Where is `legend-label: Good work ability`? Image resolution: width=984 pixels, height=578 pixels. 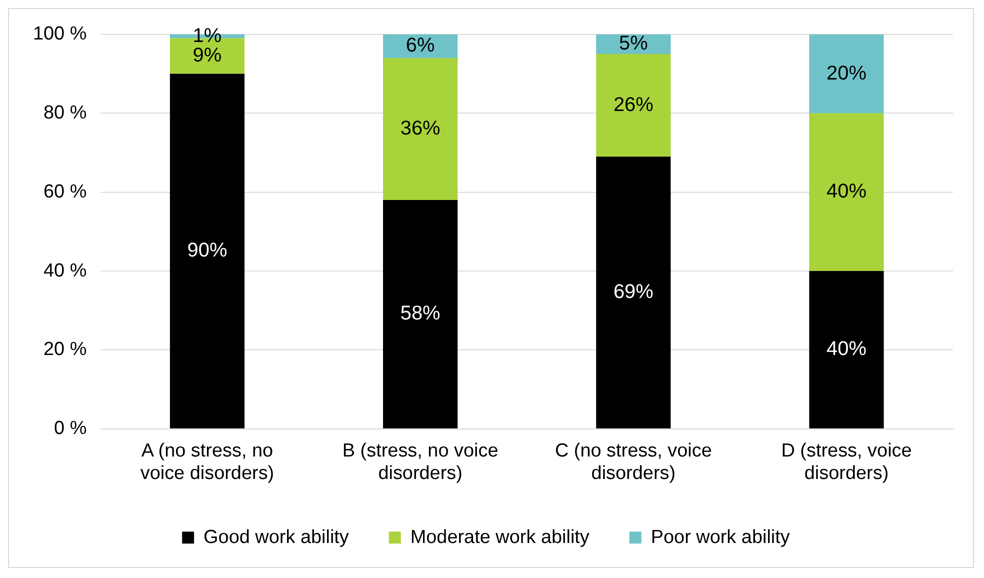
legend-label: Good work ability is located at coordinates (277, 537).